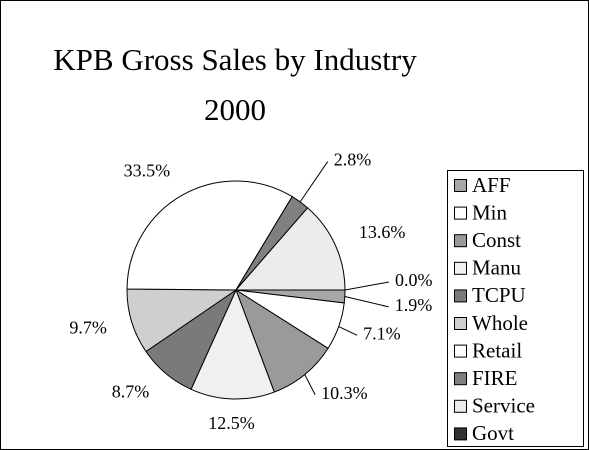 The height and width of the screenshot is (450, 589). Describe the element at coordinates (414, 305) in the screenshot. I see `data-label: 1.9%` at that location.